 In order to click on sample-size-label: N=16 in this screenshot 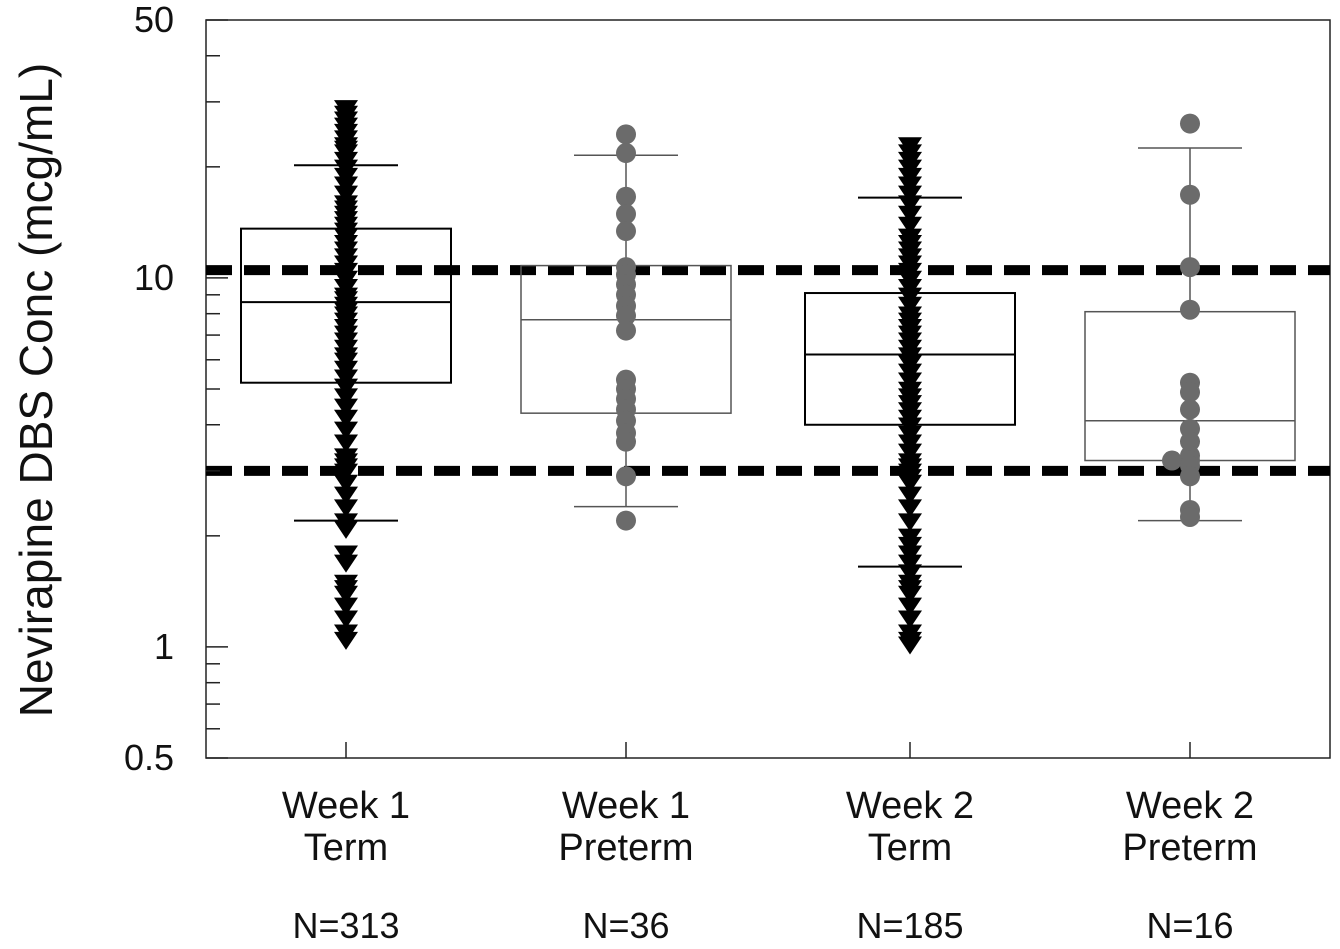, I will do `click(1189, 925)`.